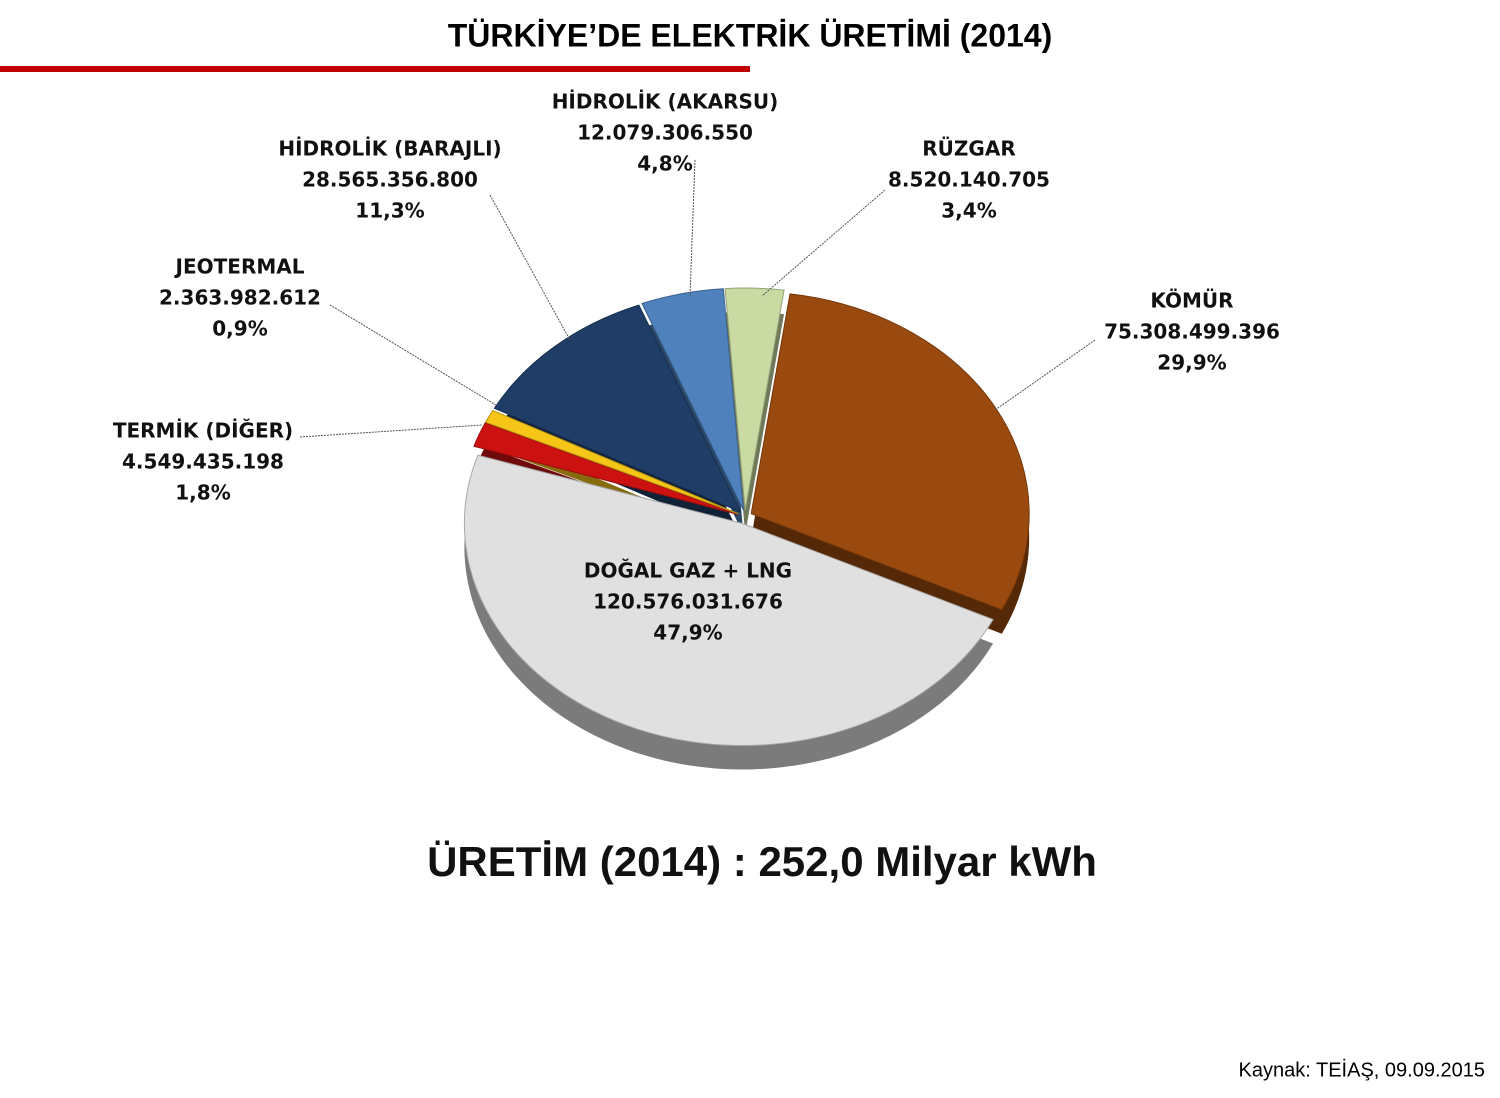 This screenshot has height=1098, width=1500. Describe the element at coordinates (203, 431) in the screenshot. I see `category-label: TERMİK (DİĞER)` at that location.